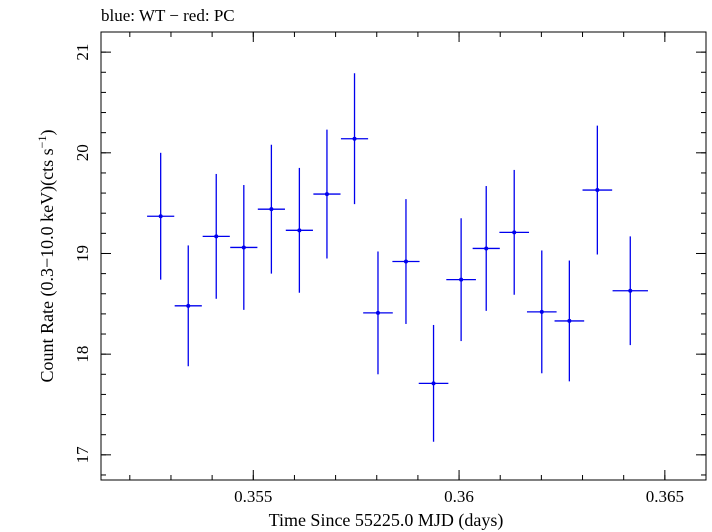 Image resolution: width=712 pixels, height=532 pixels. Describe the element at coordinates (253, 496) in the screenshot. I see `x-tick-label: 0.355` at that location.